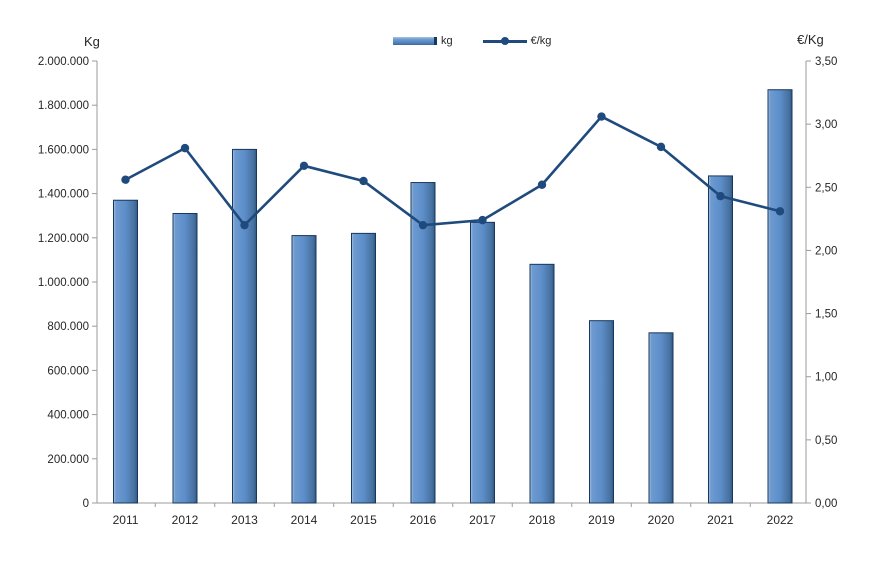 Image resolution: width=895 pixels, height=565 pixels. Describe the element at coordinates (63, 283) in the screenshot. I see `left-axis-tick-label: 1.000.000` at that location.